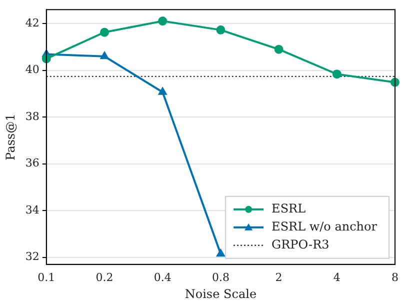 Image resolution: width=409 pixels, height=302 pixels. What do you see at coordinates (289, 209) in the screenshot?
I see `legend-label: ESRL` at bounding box center [289, 209].